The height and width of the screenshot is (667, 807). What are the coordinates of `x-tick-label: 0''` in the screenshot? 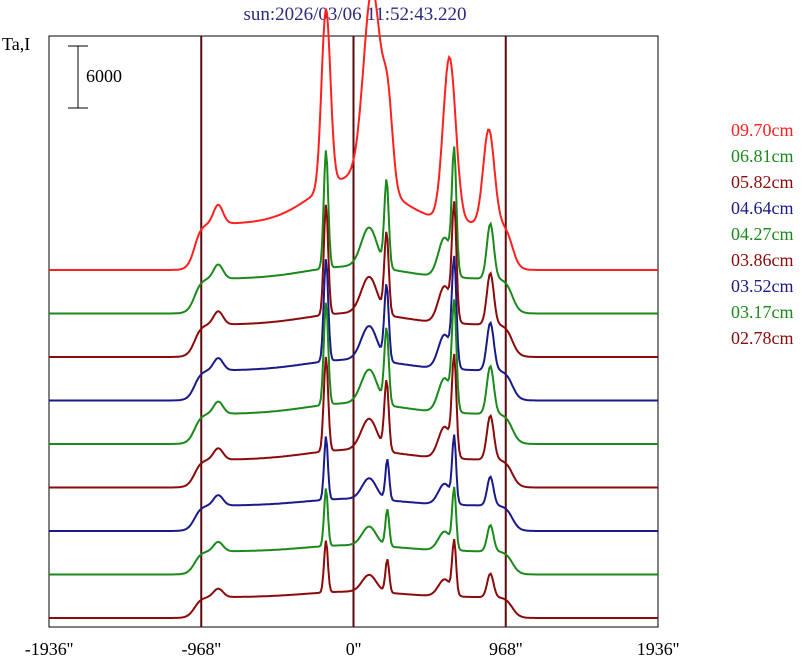 It's located at (354, 649).